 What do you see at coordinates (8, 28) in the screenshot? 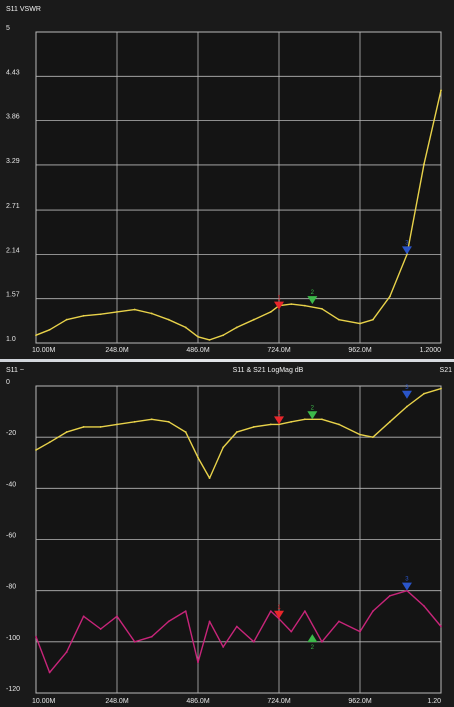
I see `vswr-y-tick-label: 5` at bounding box center [8, 28].